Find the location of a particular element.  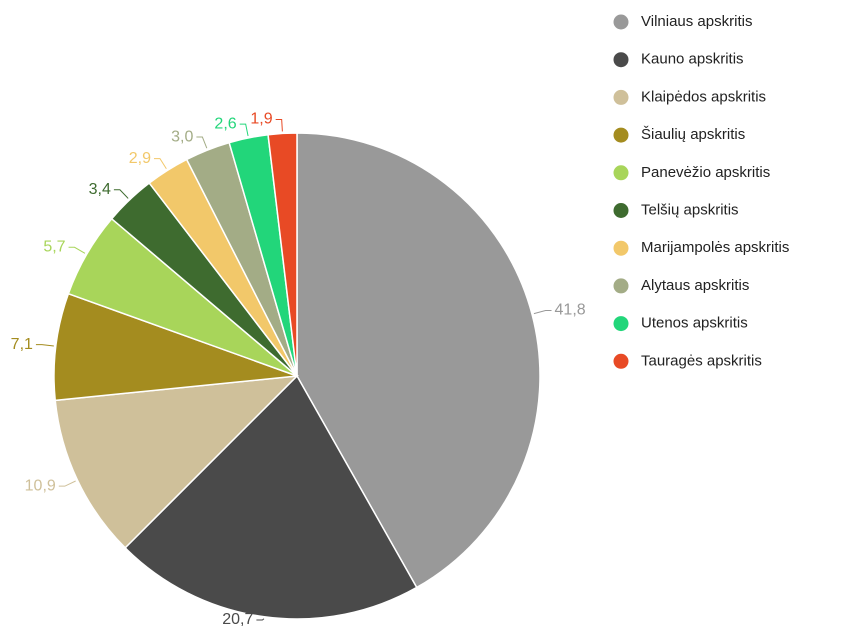

data-label: 7,1 is located at coordinates (22, 344).